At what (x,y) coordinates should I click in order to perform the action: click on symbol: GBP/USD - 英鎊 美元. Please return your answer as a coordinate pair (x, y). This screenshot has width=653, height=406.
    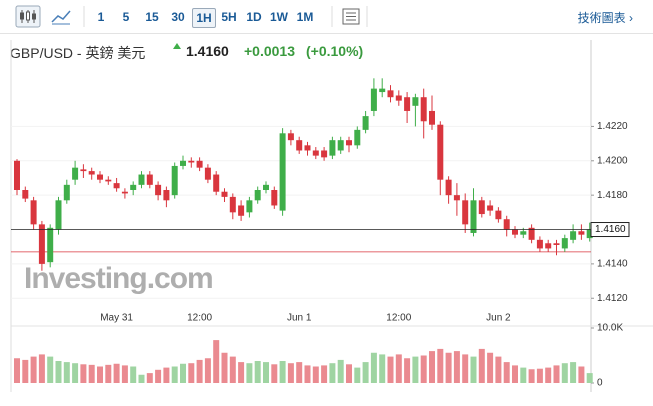
    Looking at the image, I should click on (78, 53).